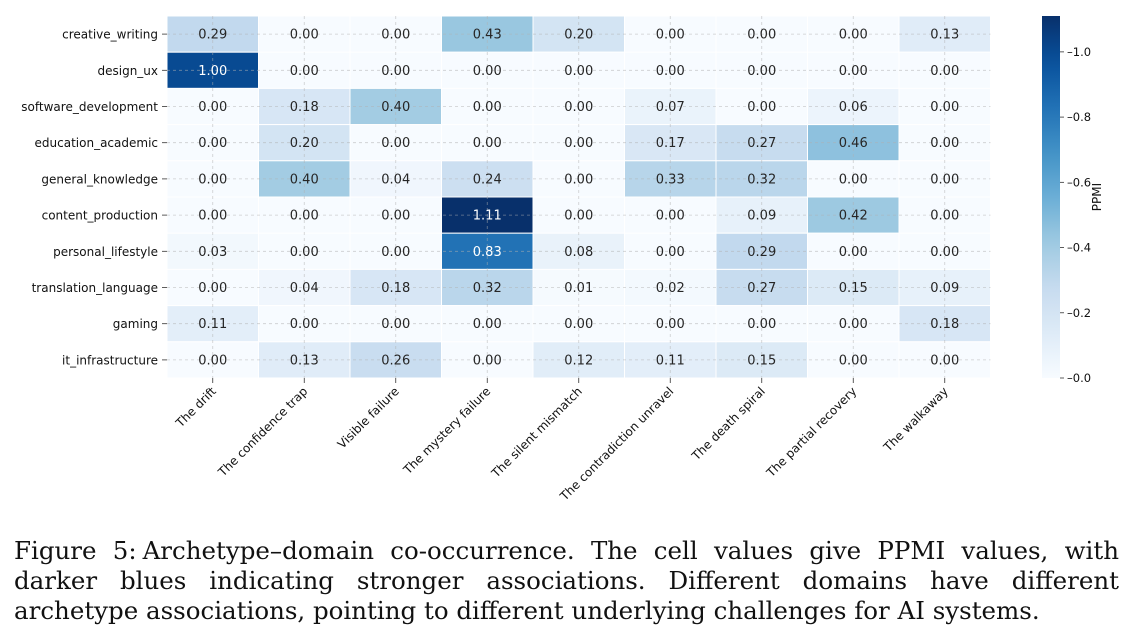 This screenshot has height=636, width=1133. What do you see at coordinates (853, 143) in the screenshot?
I see `cell-value-label: 0.46` at bounding box center [853, 143].